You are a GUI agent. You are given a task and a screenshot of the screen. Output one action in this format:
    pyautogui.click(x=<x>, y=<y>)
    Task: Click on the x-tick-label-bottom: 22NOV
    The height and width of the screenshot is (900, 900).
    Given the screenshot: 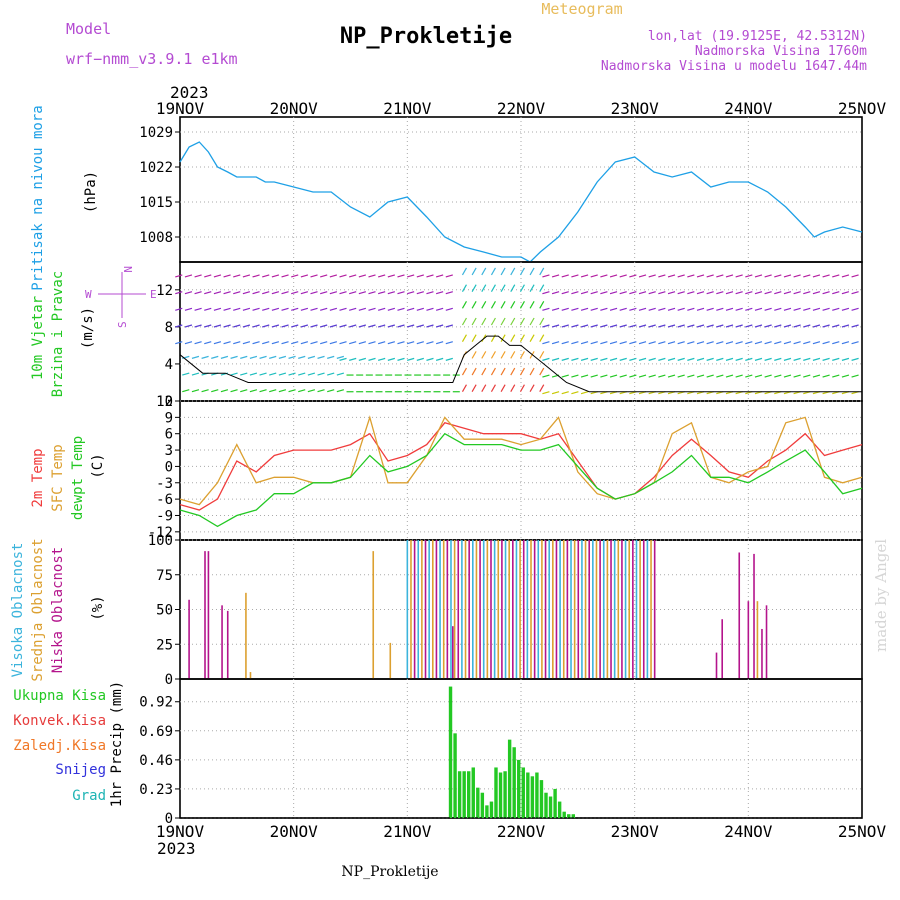 What is the action you would take?
    pyautogui.click(x=521, y=831)
    